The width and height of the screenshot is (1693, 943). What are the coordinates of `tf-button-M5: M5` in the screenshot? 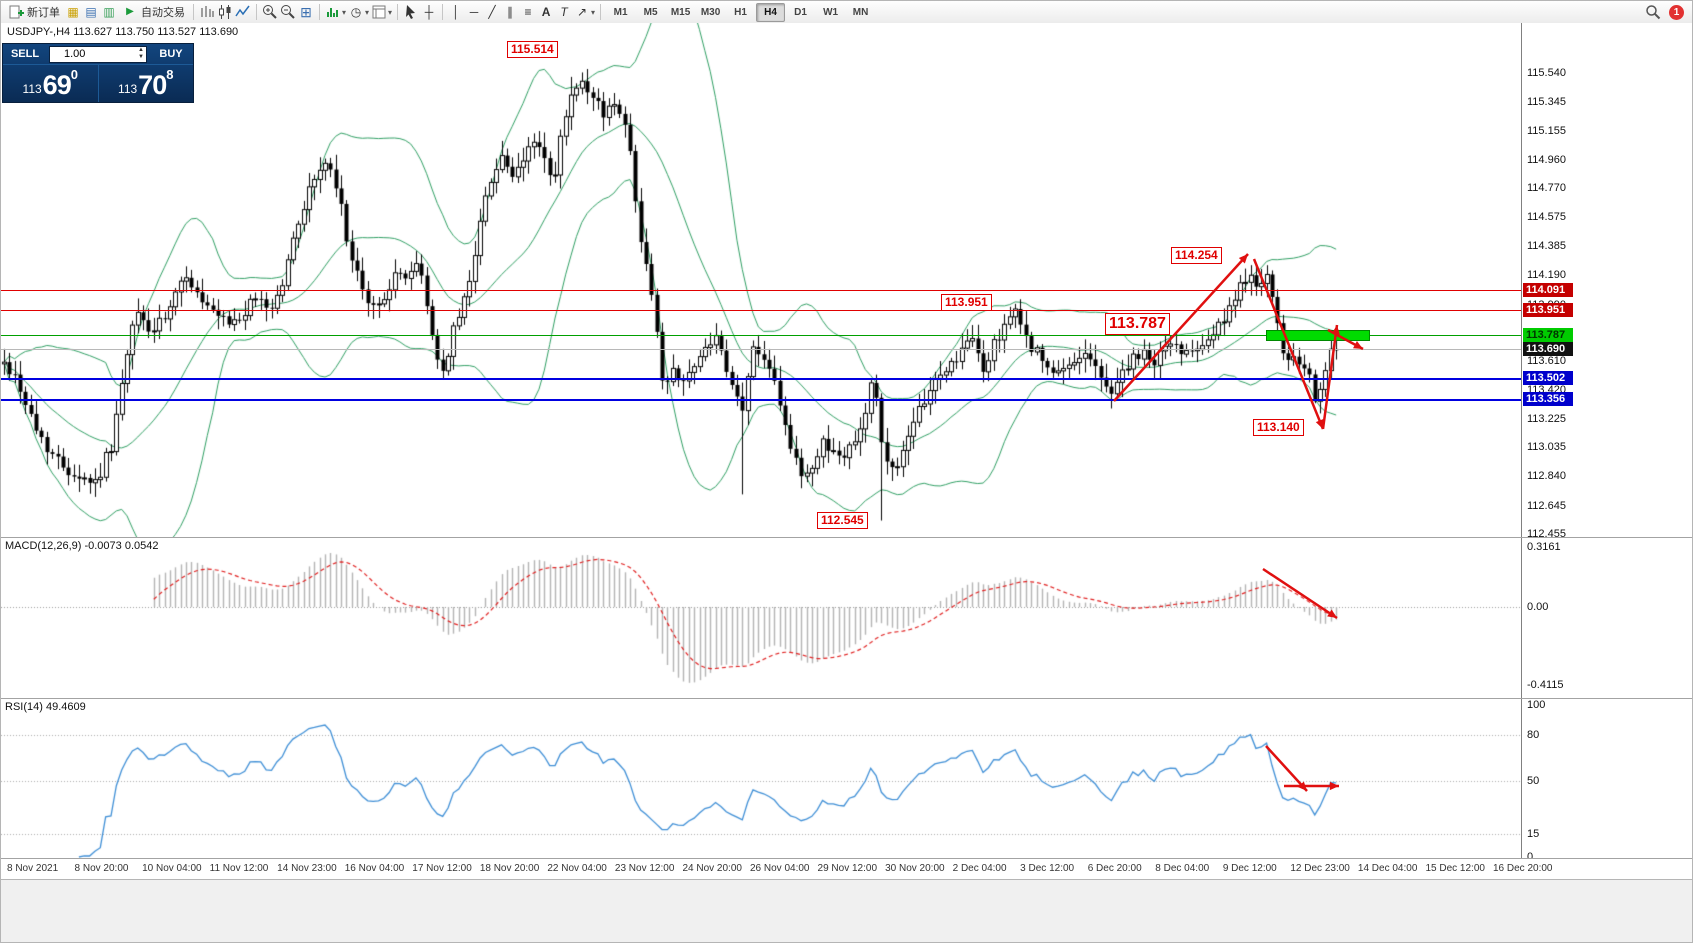 It's located at (650, 12).